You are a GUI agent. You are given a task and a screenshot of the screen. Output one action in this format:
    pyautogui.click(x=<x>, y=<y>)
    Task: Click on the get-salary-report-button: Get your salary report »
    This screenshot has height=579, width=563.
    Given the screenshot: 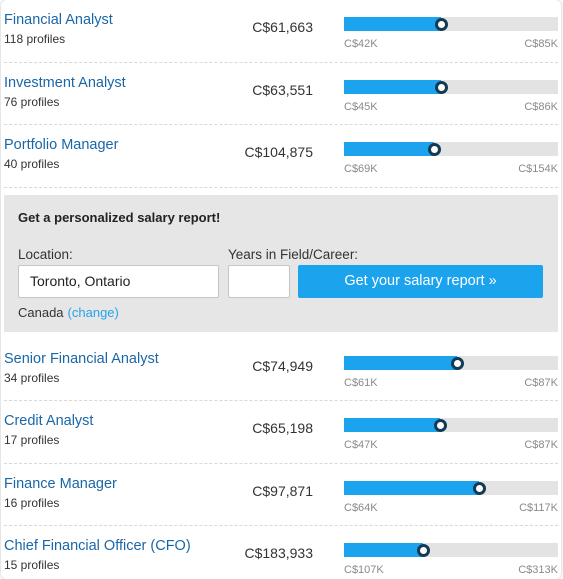 What is the action you would take?
    pyautogui.click(x=420, y=281)
    